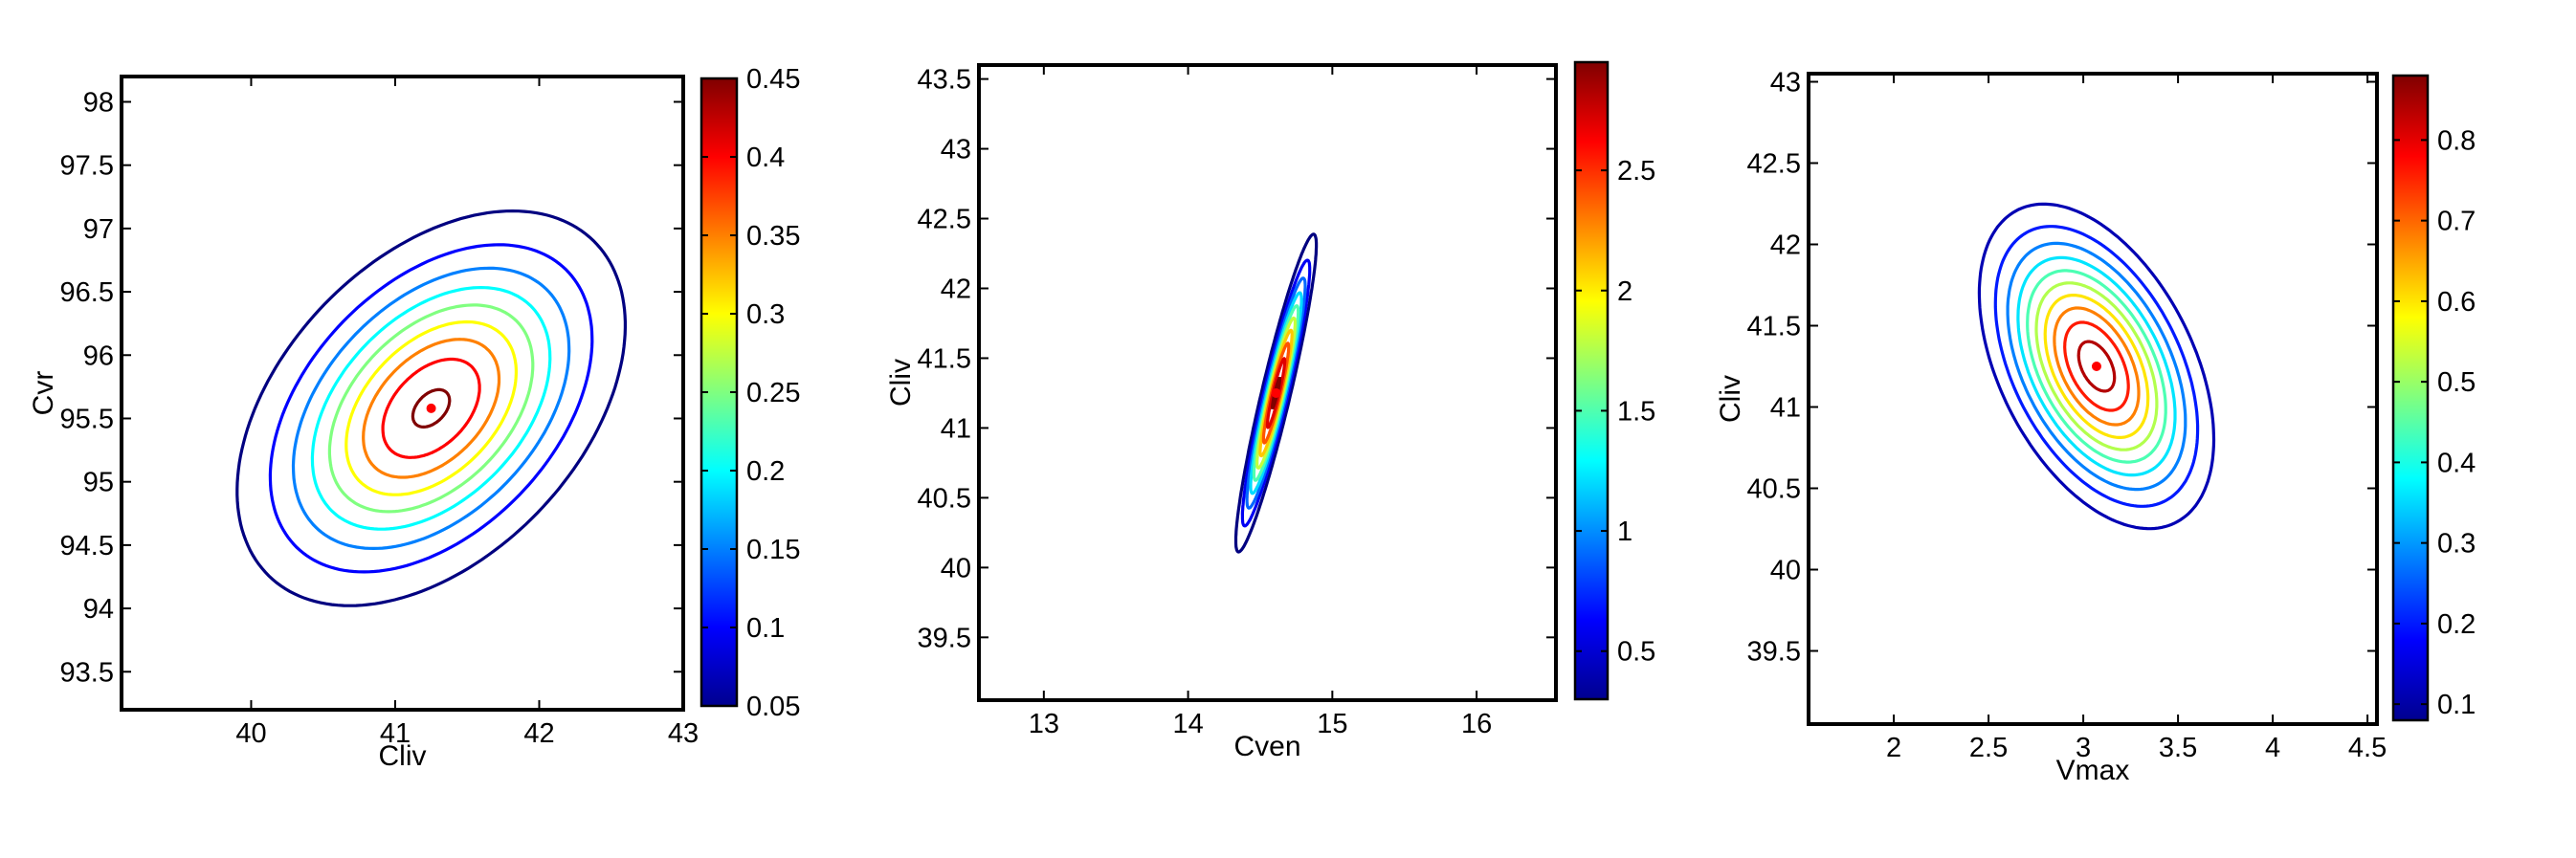  I want to click on colorbar-tick-label: 1.5, so click(1636, 411).